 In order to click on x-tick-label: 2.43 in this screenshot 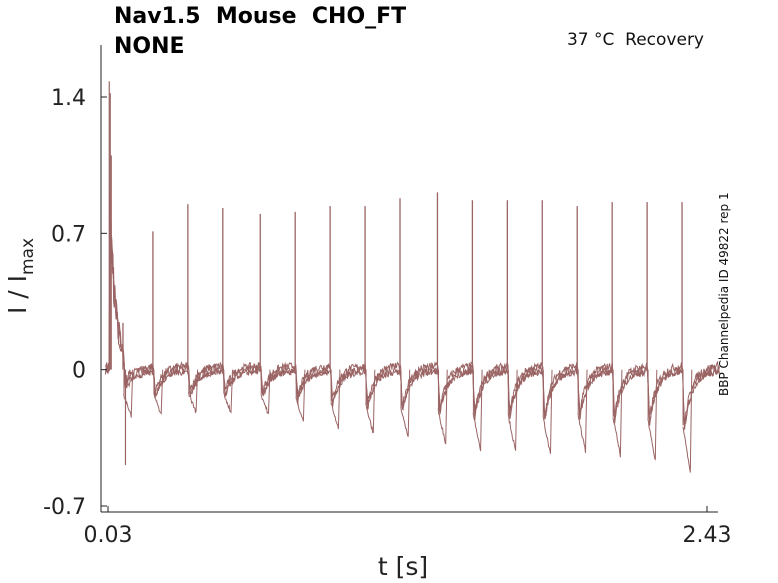, I will do `click(707, 535)`.